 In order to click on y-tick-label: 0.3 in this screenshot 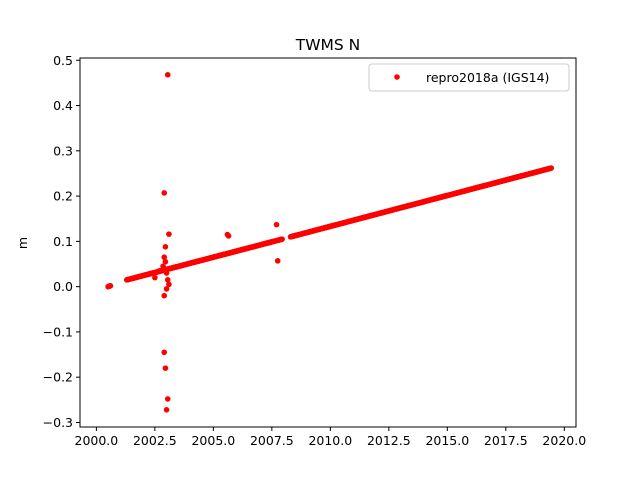, I will do `click(63, 150)`.